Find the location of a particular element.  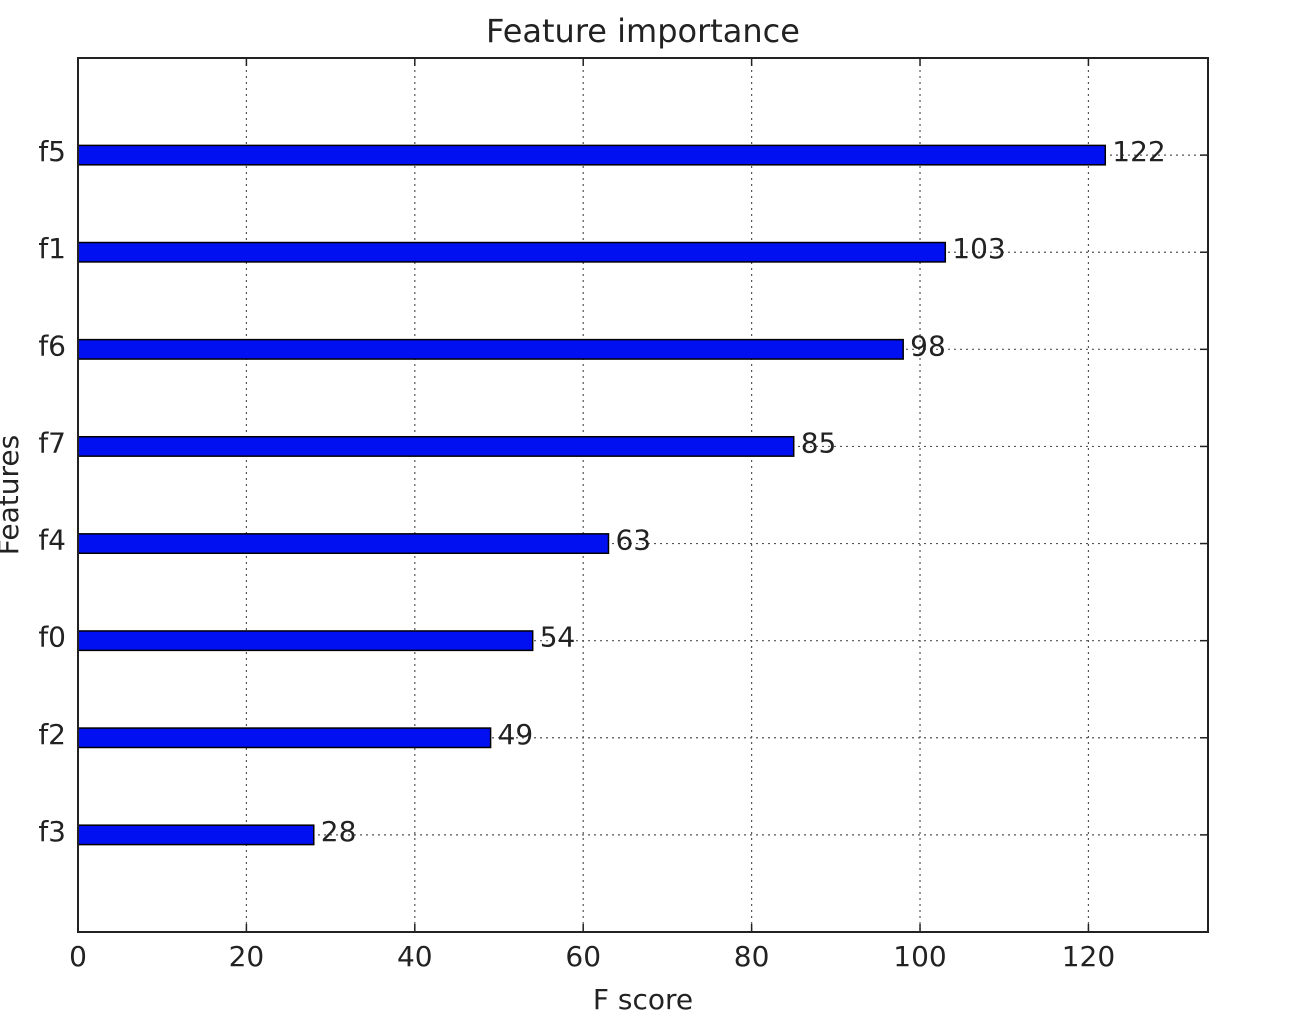

value-label: 85 is located at coordinates (819, 442).